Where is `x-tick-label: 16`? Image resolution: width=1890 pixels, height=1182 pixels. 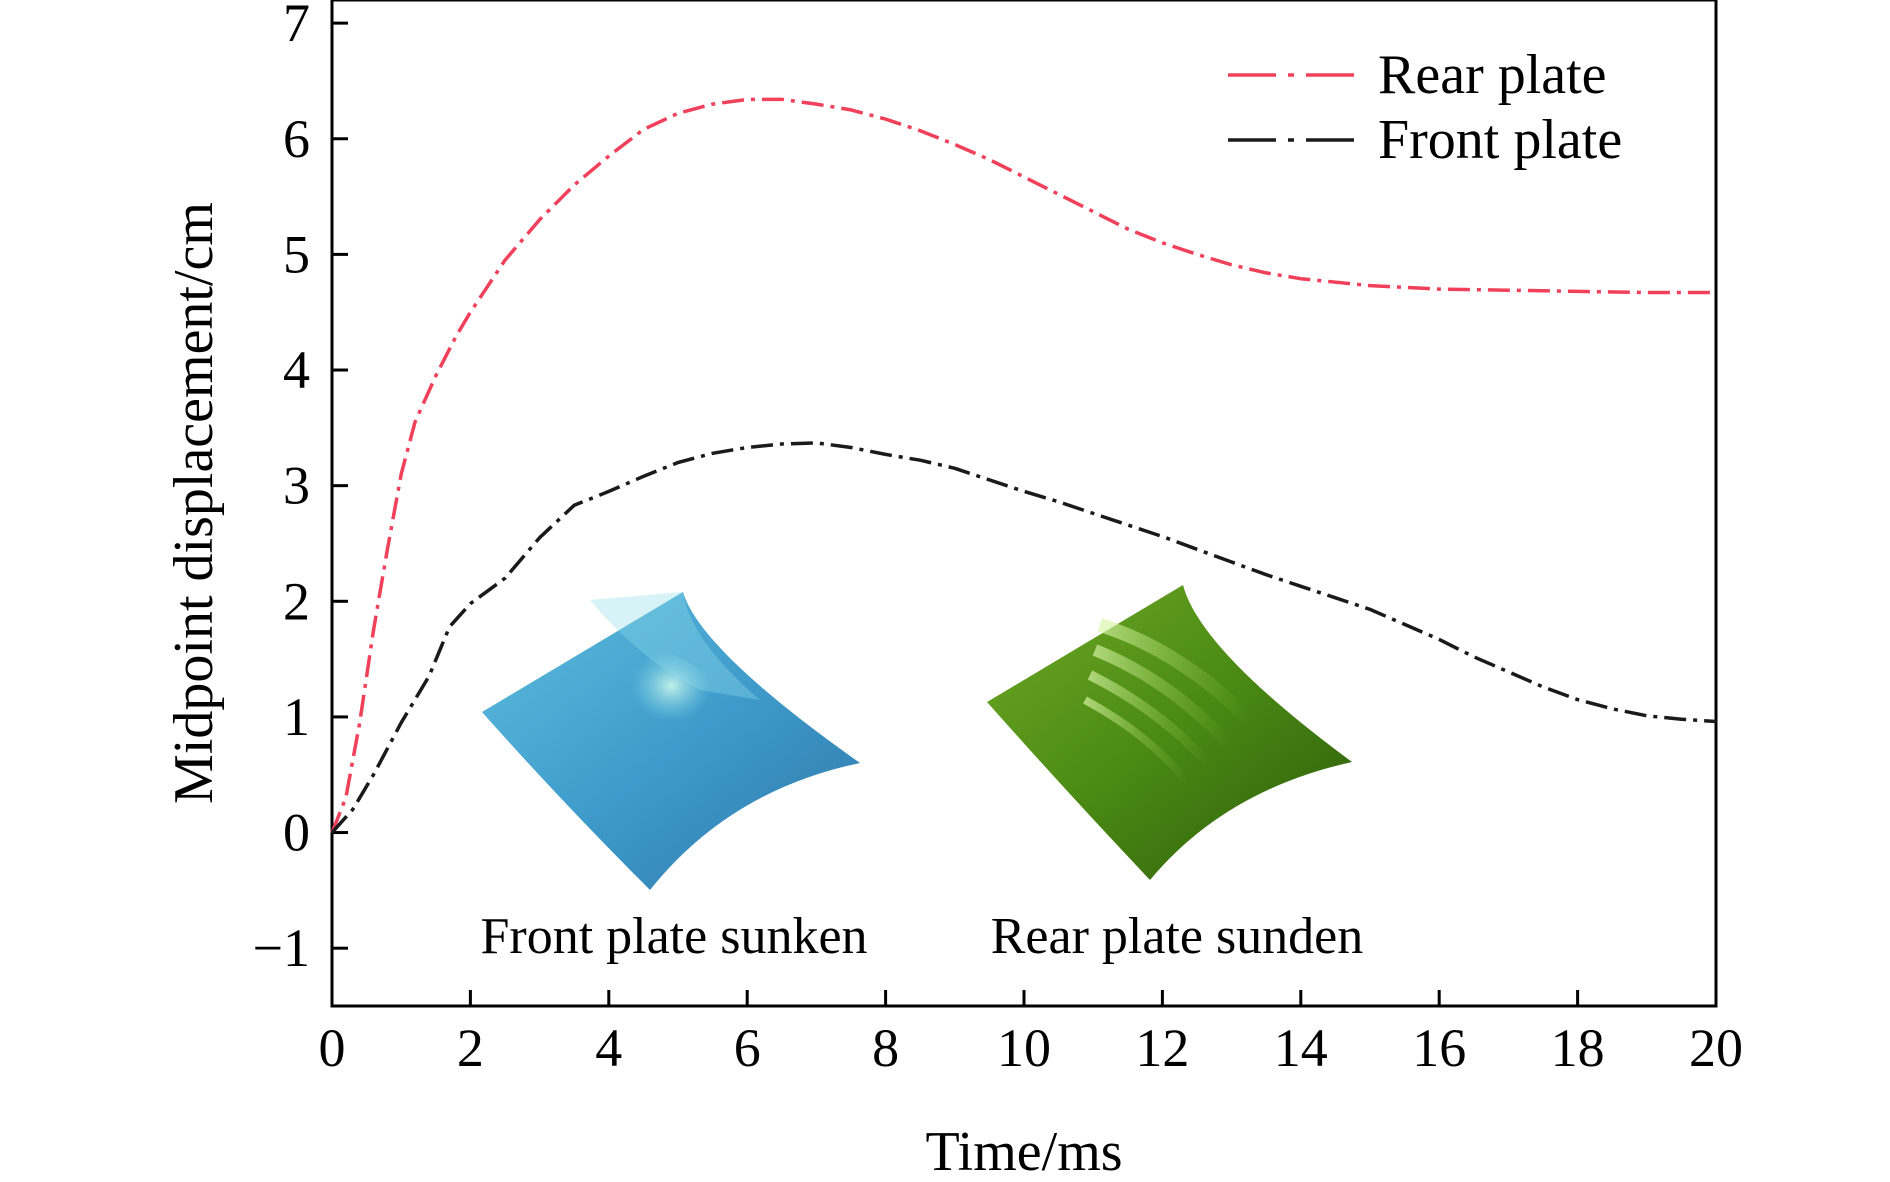
x-tick-label: 16 is located at coordinates (1439, 1048).